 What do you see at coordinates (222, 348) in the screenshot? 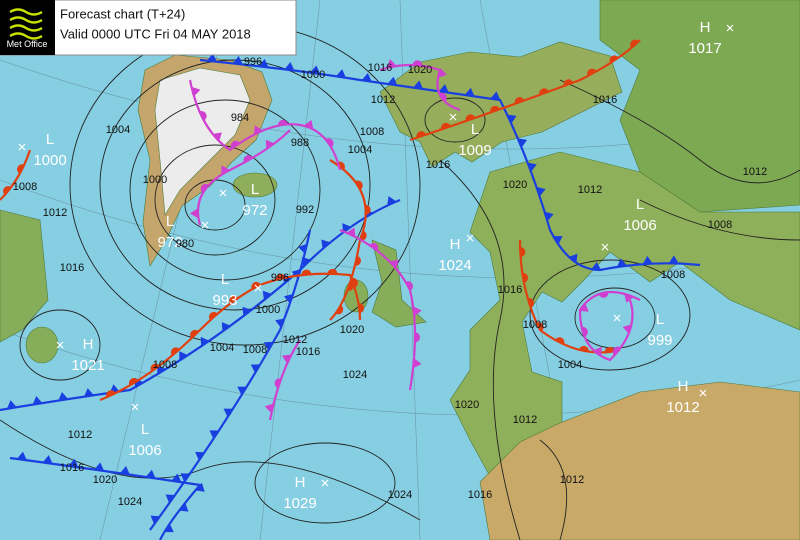
I see `isobar-label: 1004` at bounding box center [222, 348].